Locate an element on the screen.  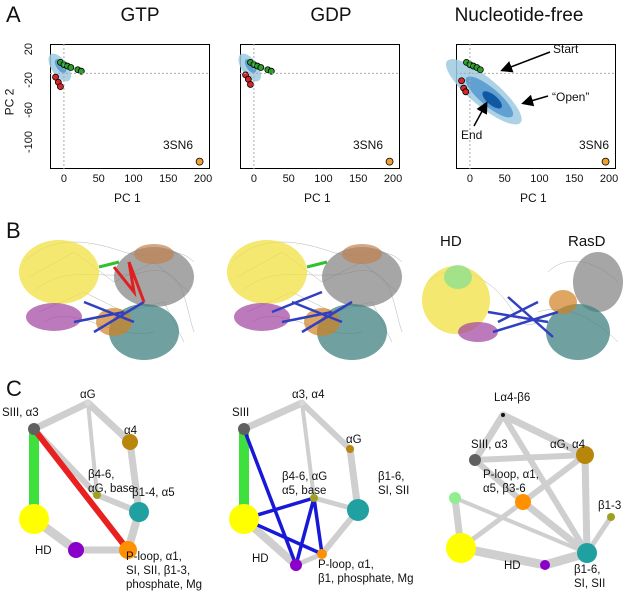
annotation-open: “Open” is located at coordinates (571, 97).